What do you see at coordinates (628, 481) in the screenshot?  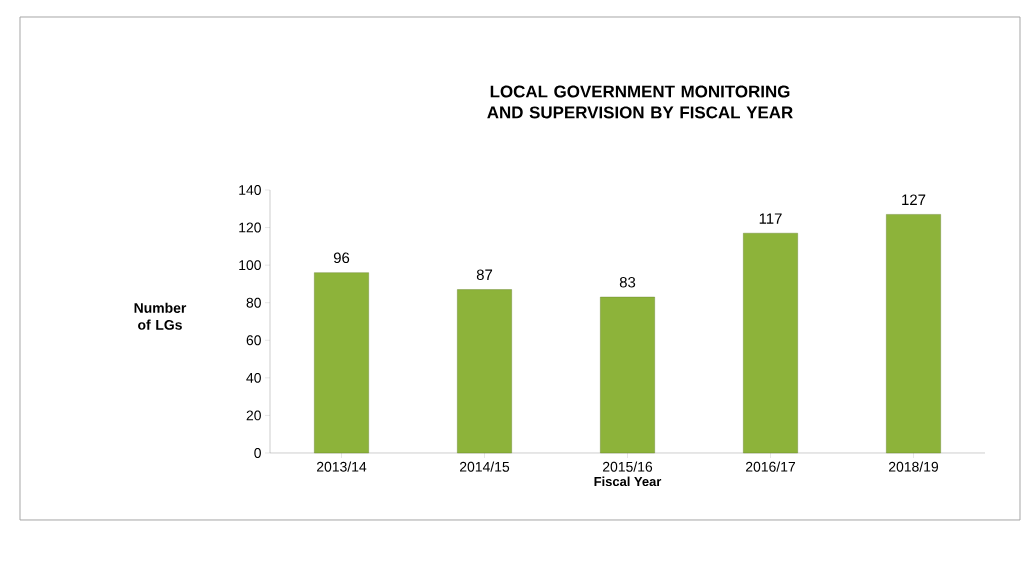 I see `x-axis-title: Fiscal Year` at bounding box center [628, 481].